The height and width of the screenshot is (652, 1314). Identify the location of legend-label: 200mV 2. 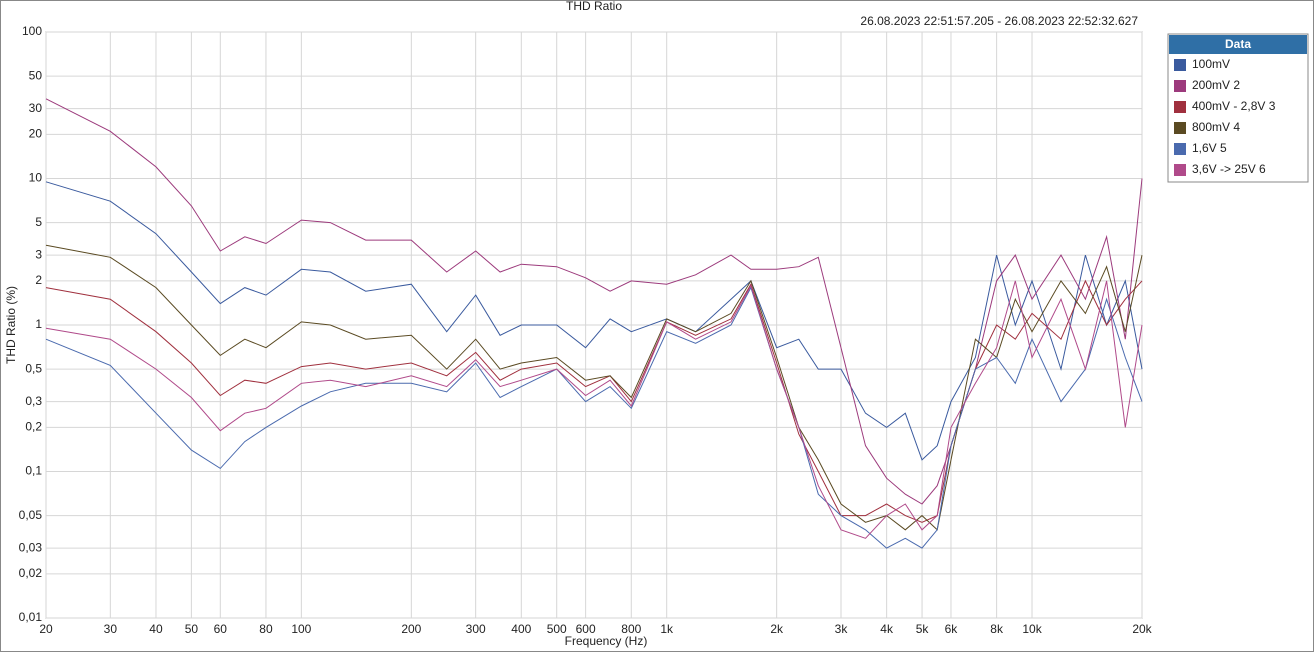
(1216, 85).